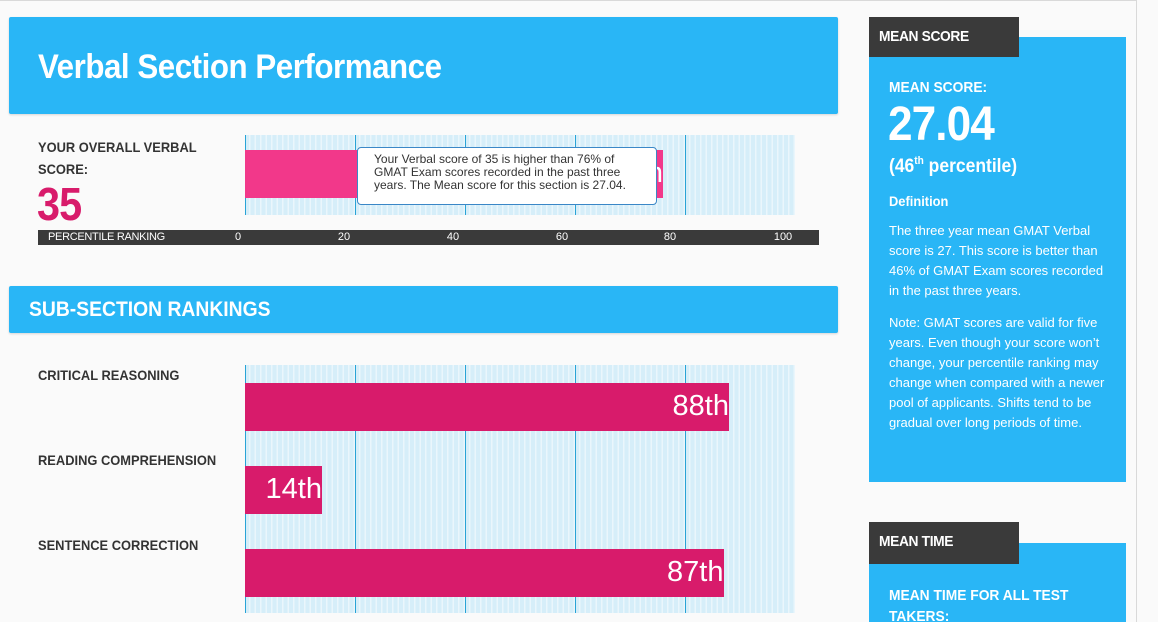 The width and height of the screenshot is (1158, 622). What do you see at coordinates (59, 204) in the screenshot?
I see `overall-score-value: 35` at bounding box center [59, 204].